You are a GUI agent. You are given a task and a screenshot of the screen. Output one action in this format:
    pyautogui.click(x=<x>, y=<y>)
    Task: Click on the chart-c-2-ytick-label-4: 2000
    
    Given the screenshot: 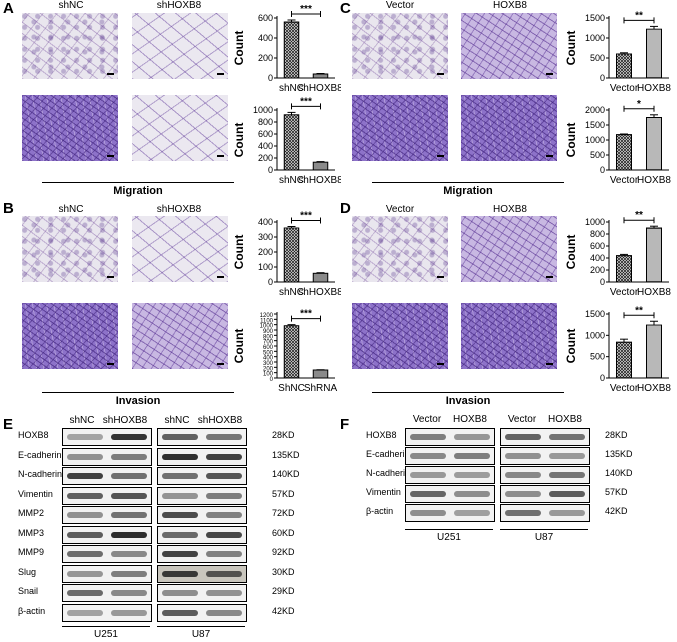 What is the action you would take?
    pyautogui.click(x=595, y=110)
    